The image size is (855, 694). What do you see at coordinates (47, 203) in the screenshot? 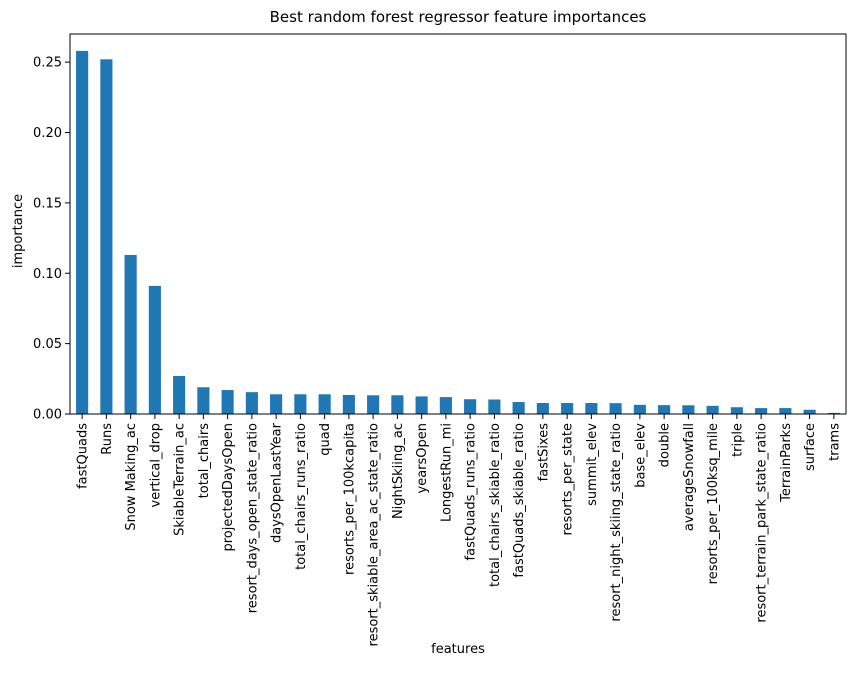
I see `y-tick-label: 0.15` at bounding box center [47, 203].